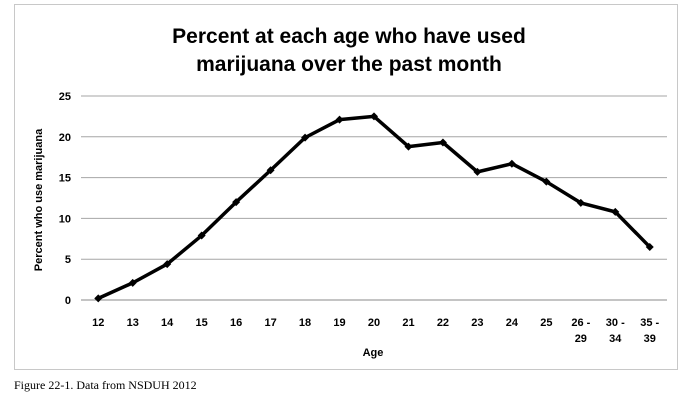 The image size is (699, 420). What do you see at coordinates (39, 199) in the screenshot?
I see `y-axis-label: Percent who use marijuana` at bounding box center [39, 199].